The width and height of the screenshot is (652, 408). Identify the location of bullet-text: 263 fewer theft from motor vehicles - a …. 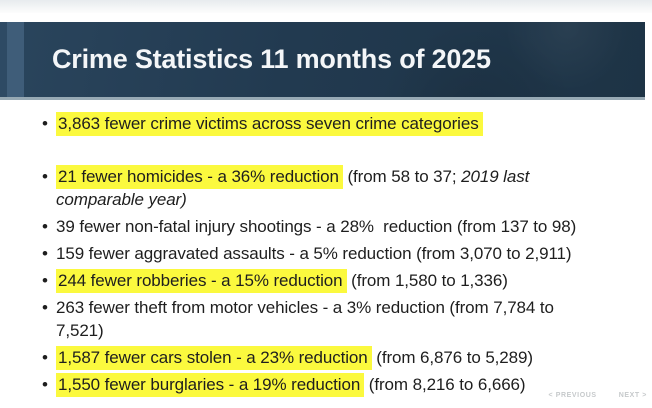
(305, 319).